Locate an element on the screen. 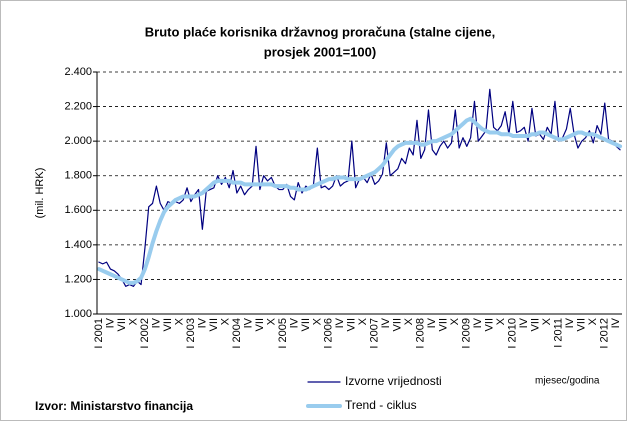 This screenshot has height=421, width=627. x-tick-label: I 2010 is located at coordinates (513, 333).